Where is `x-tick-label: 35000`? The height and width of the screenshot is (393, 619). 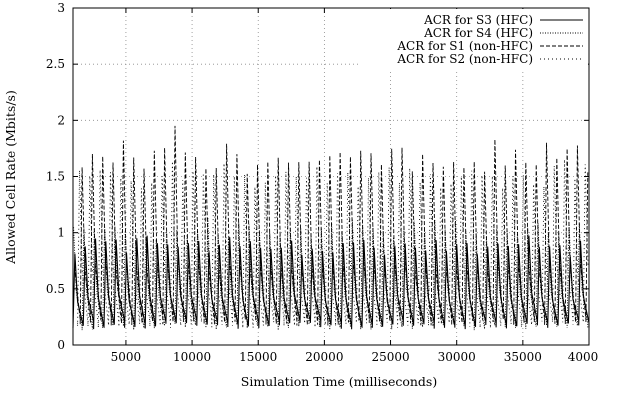 x-tick-label: 35000 is located at coordinates (523, 357).